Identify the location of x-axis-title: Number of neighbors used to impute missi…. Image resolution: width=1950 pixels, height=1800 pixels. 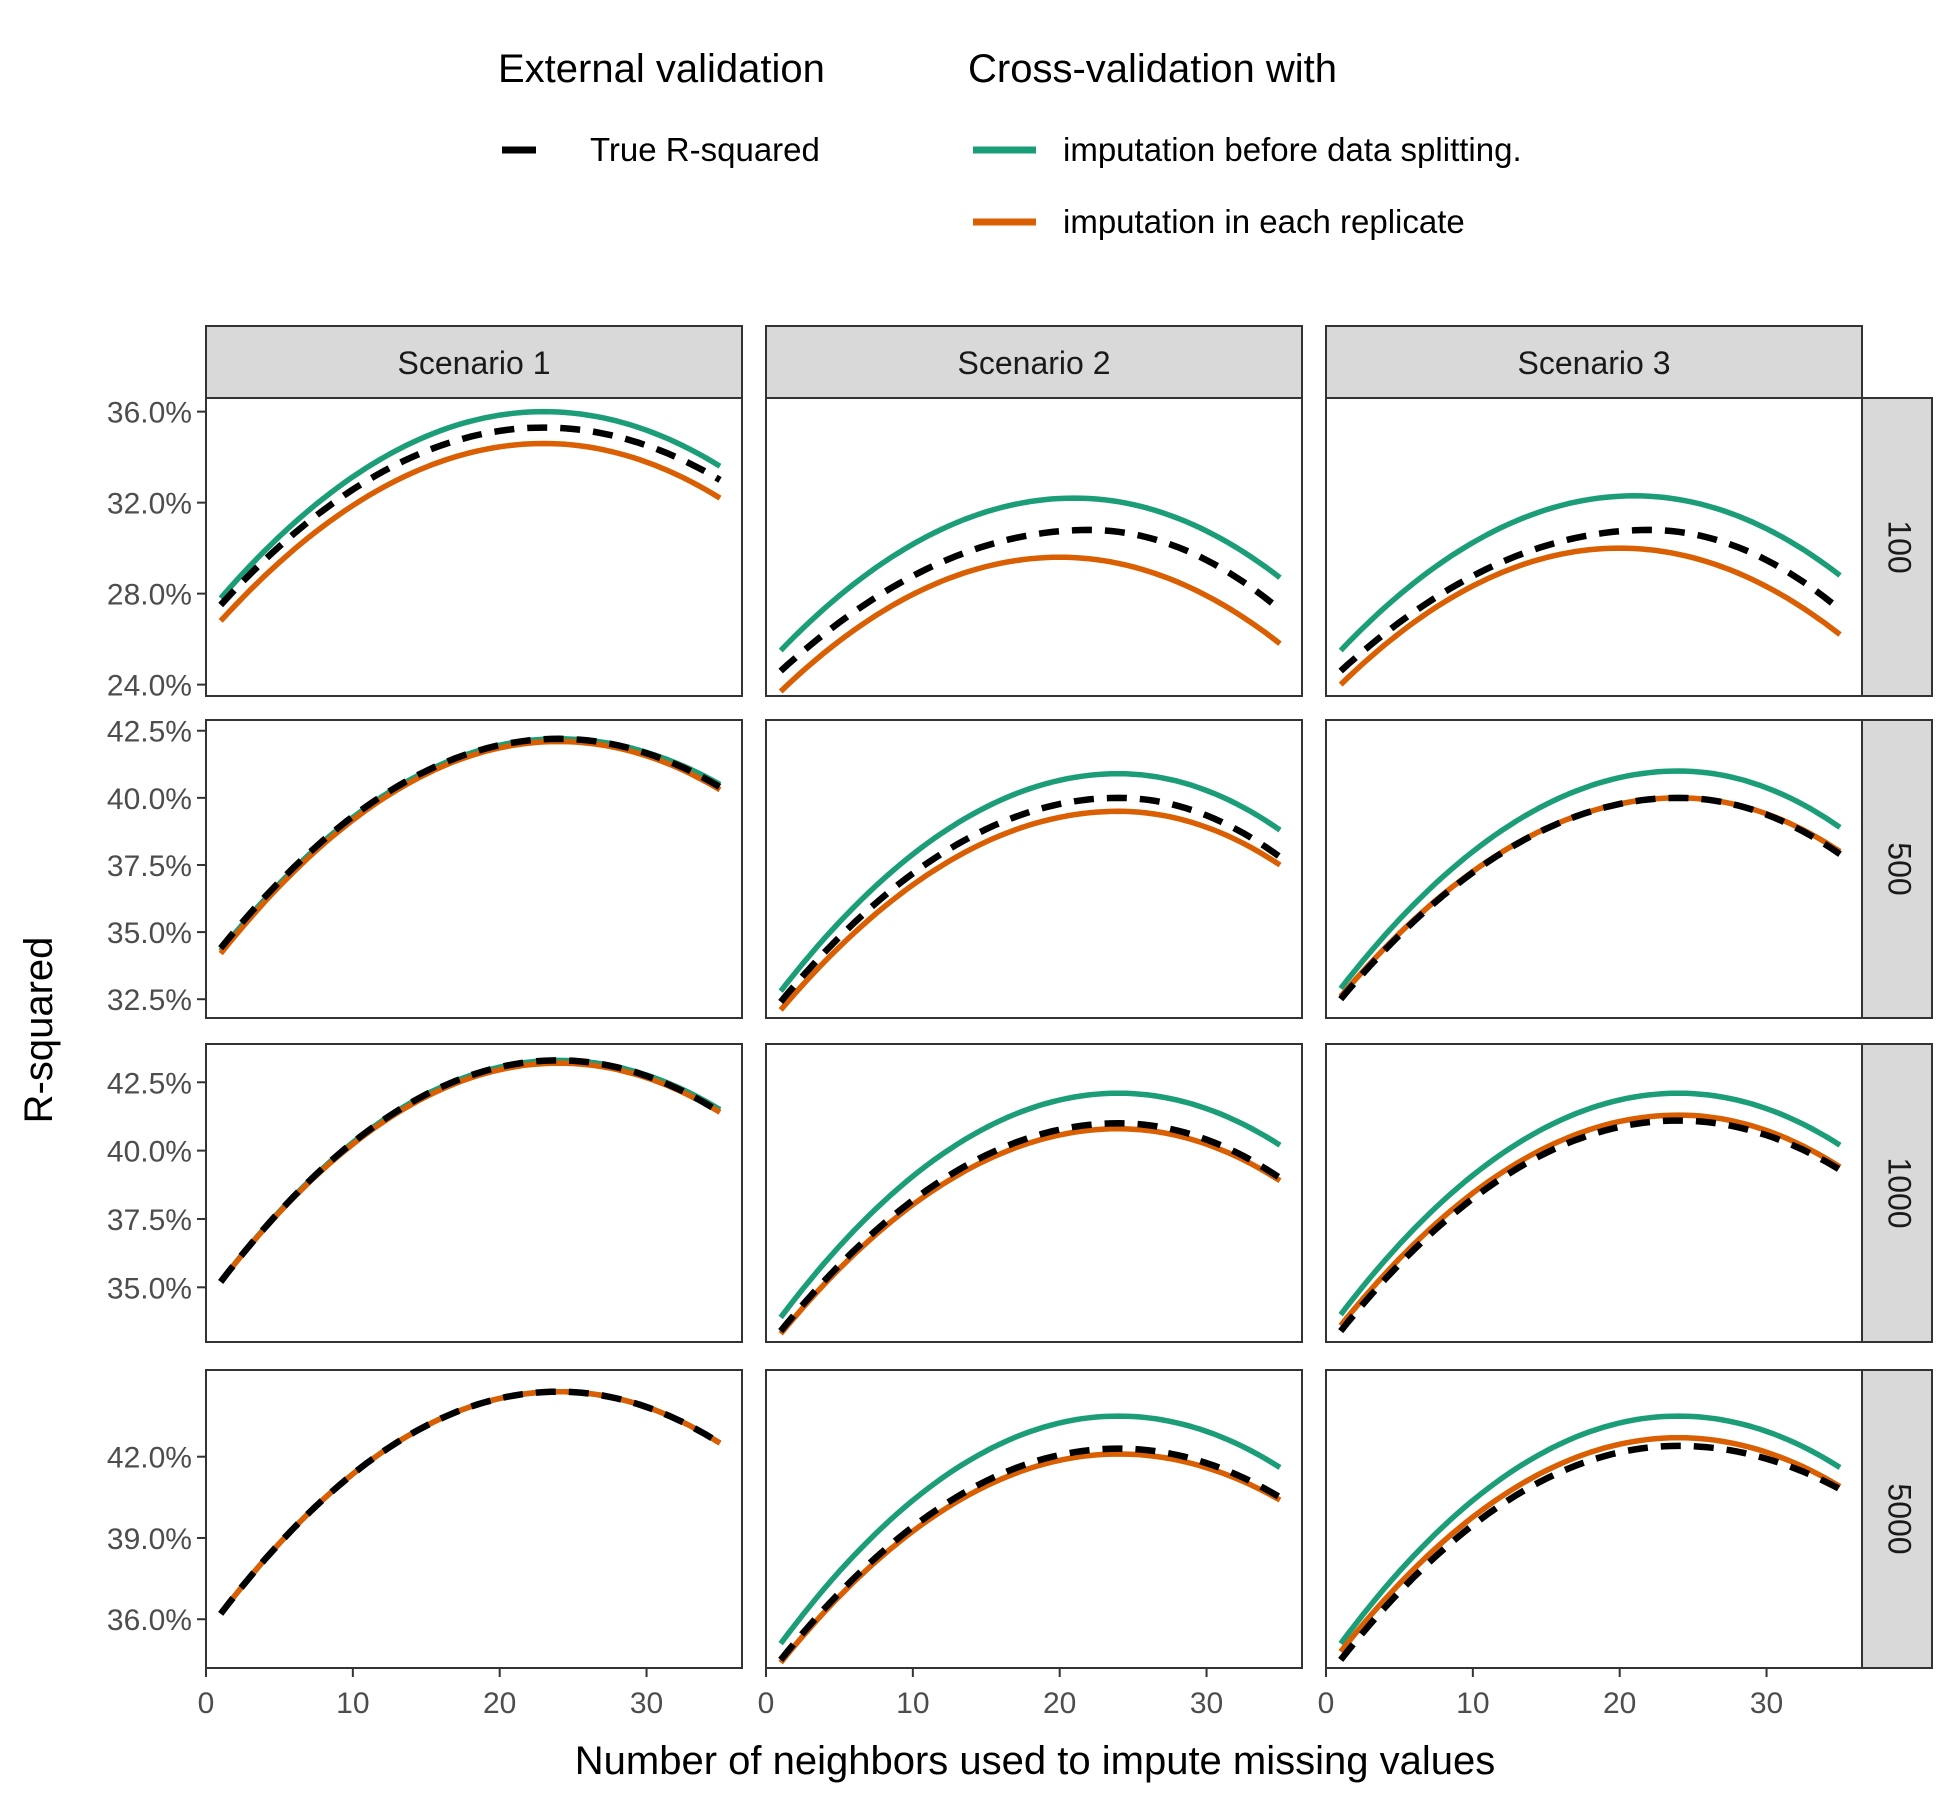
(1035, 1761).